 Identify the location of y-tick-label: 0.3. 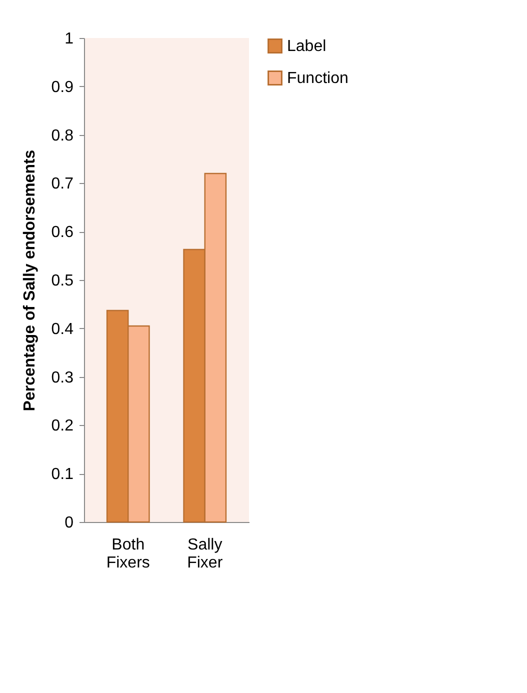
(62, 377).